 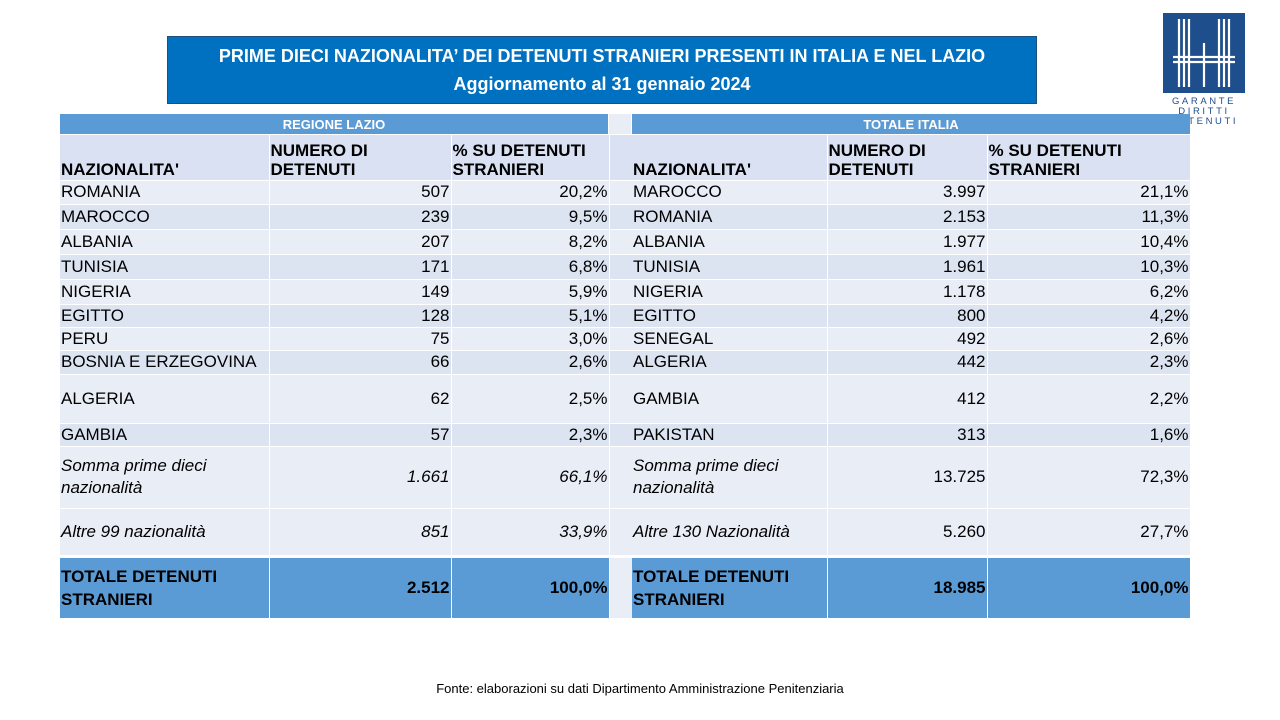 I want to click on table-row-cell-1: 207, so click(x=360, y=242).